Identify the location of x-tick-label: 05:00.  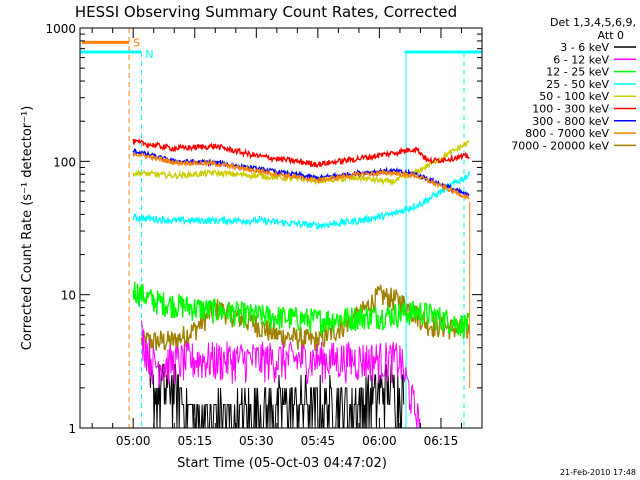
(133, 441).